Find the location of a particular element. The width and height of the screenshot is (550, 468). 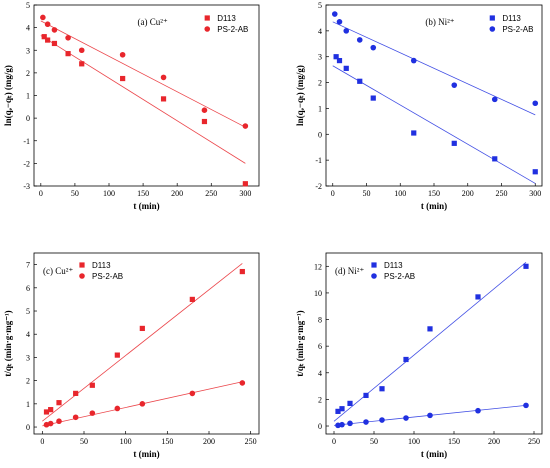

y-tick-label: 7 is located at coordinates (28, 265).